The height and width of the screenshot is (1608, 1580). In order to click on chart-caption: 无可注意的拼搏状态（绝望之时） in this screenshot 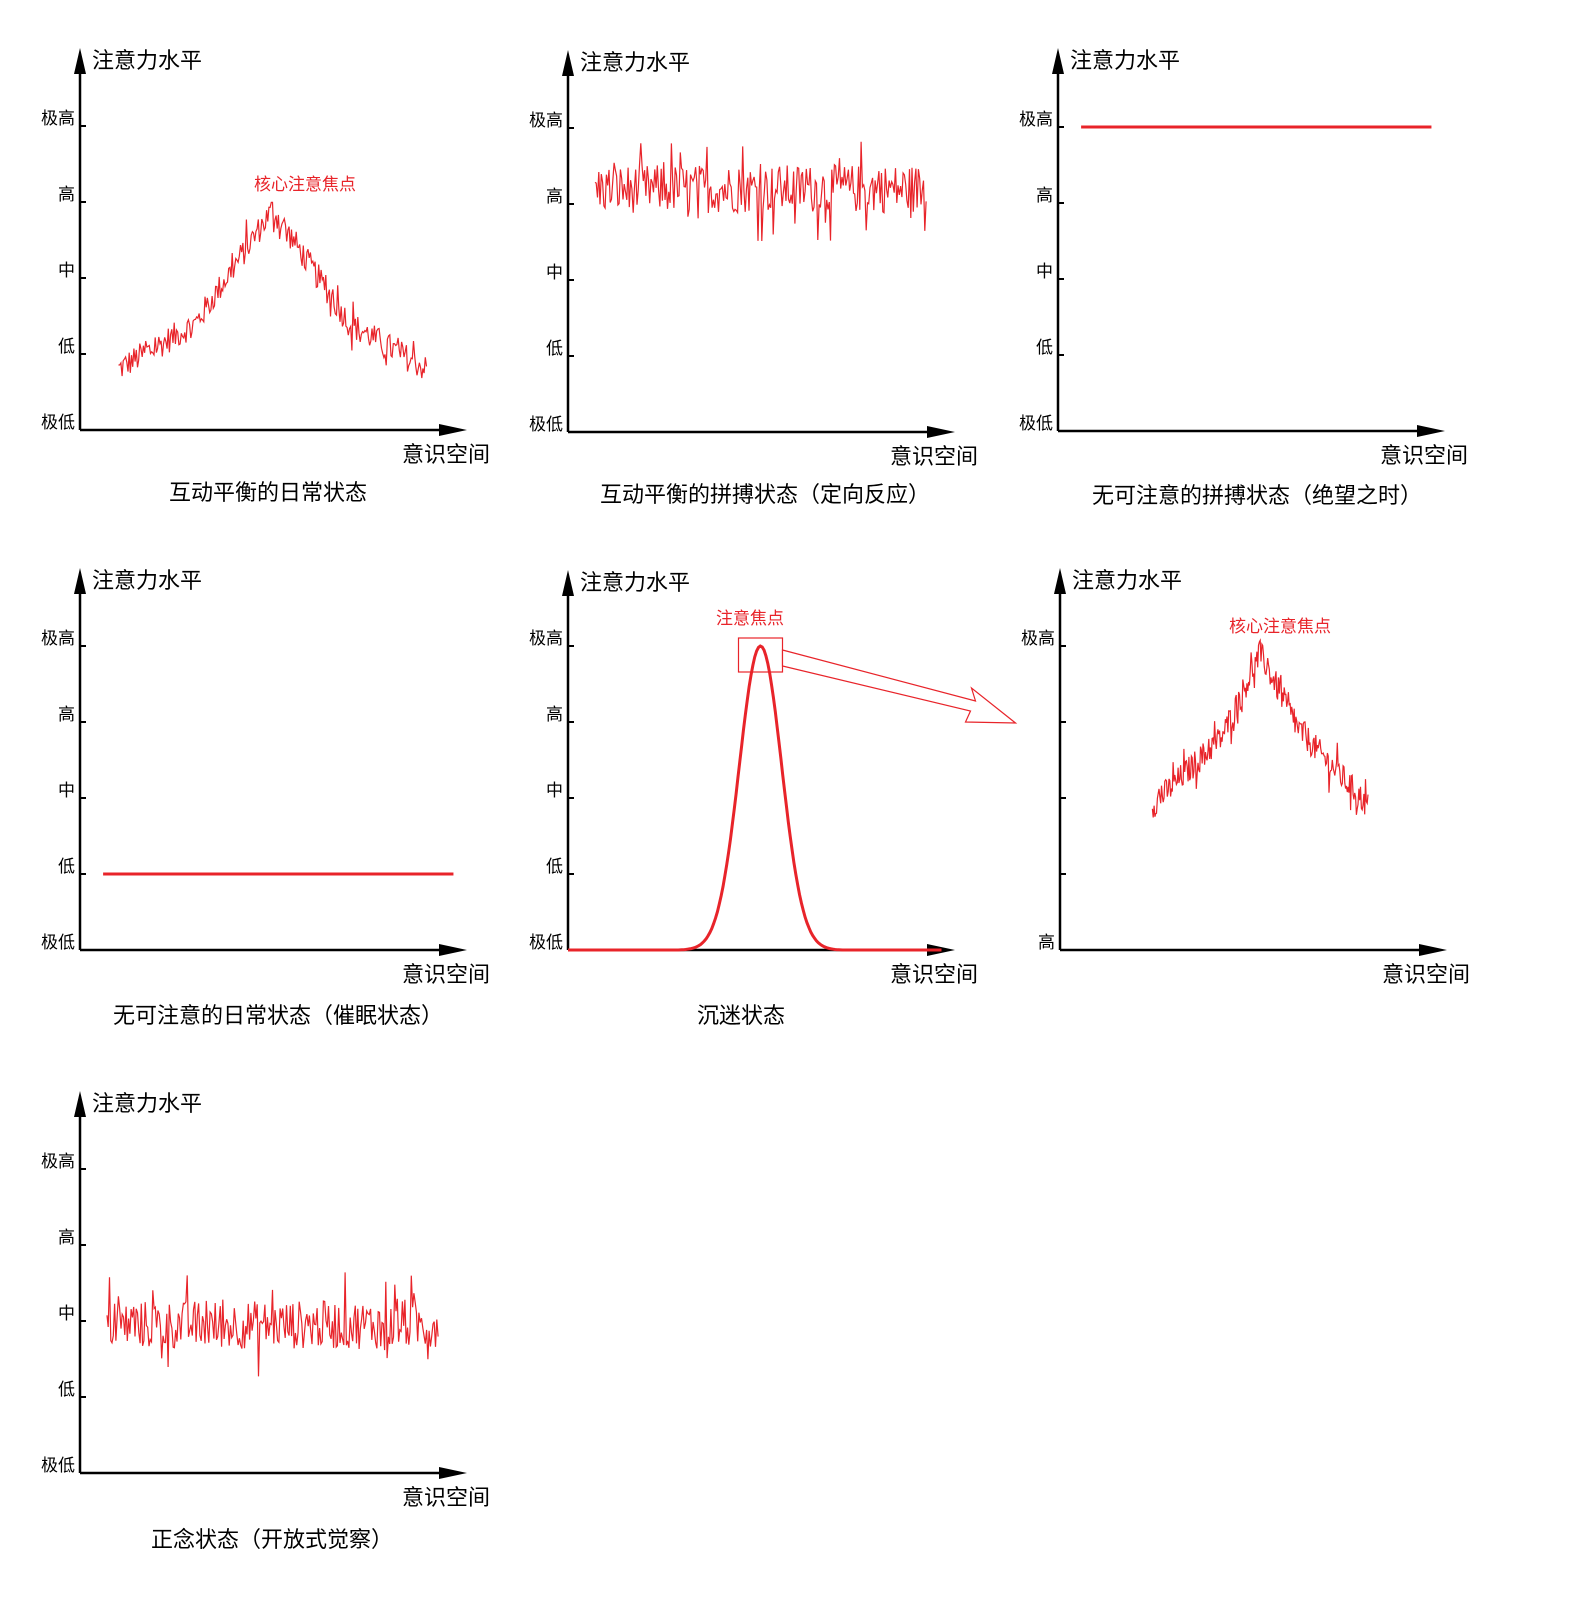, I will do `click(1257, 496)`.